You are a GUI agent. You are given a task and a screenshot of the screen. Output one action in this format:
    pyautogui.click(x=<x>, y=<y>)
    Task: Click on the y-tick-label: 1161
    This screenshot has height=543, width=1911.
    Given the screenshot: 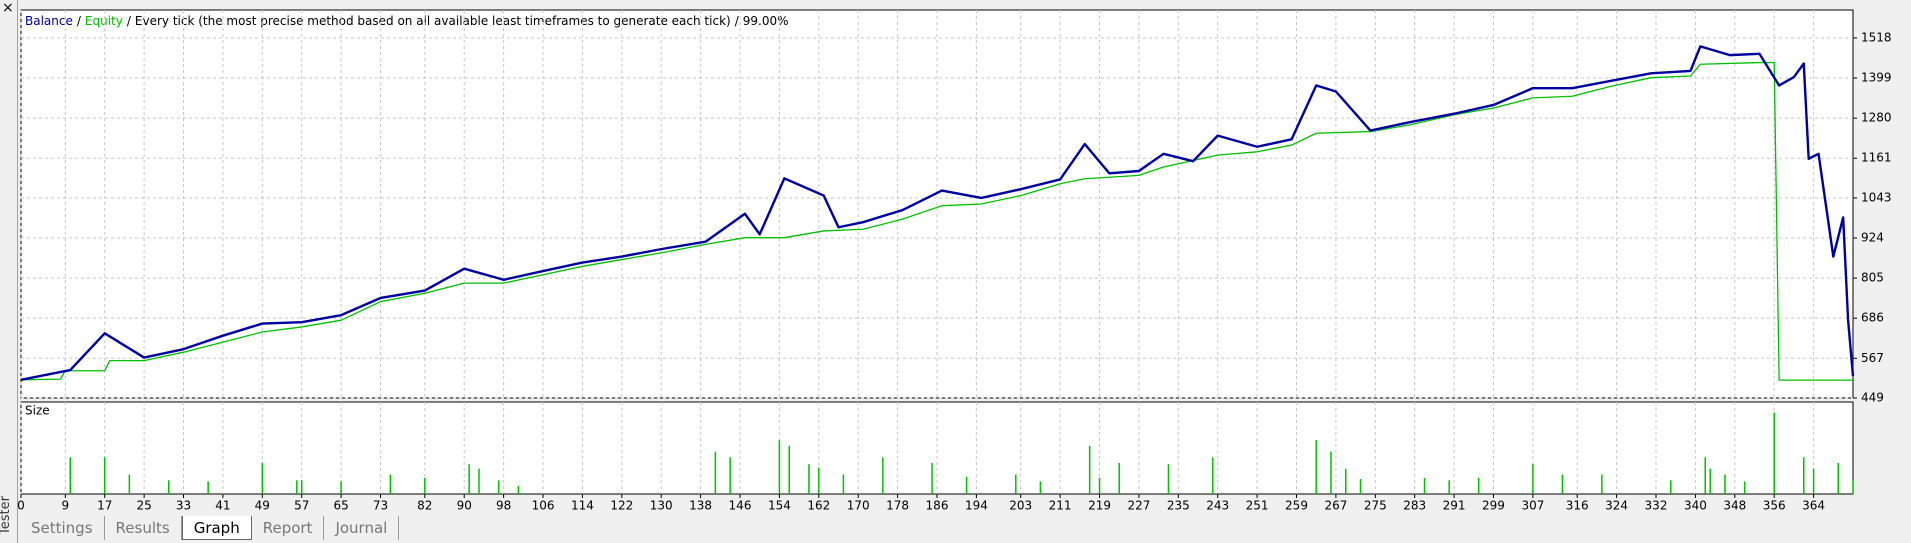 What is the action you would take?
    pyautogui.click(x=1876, y=158)
    